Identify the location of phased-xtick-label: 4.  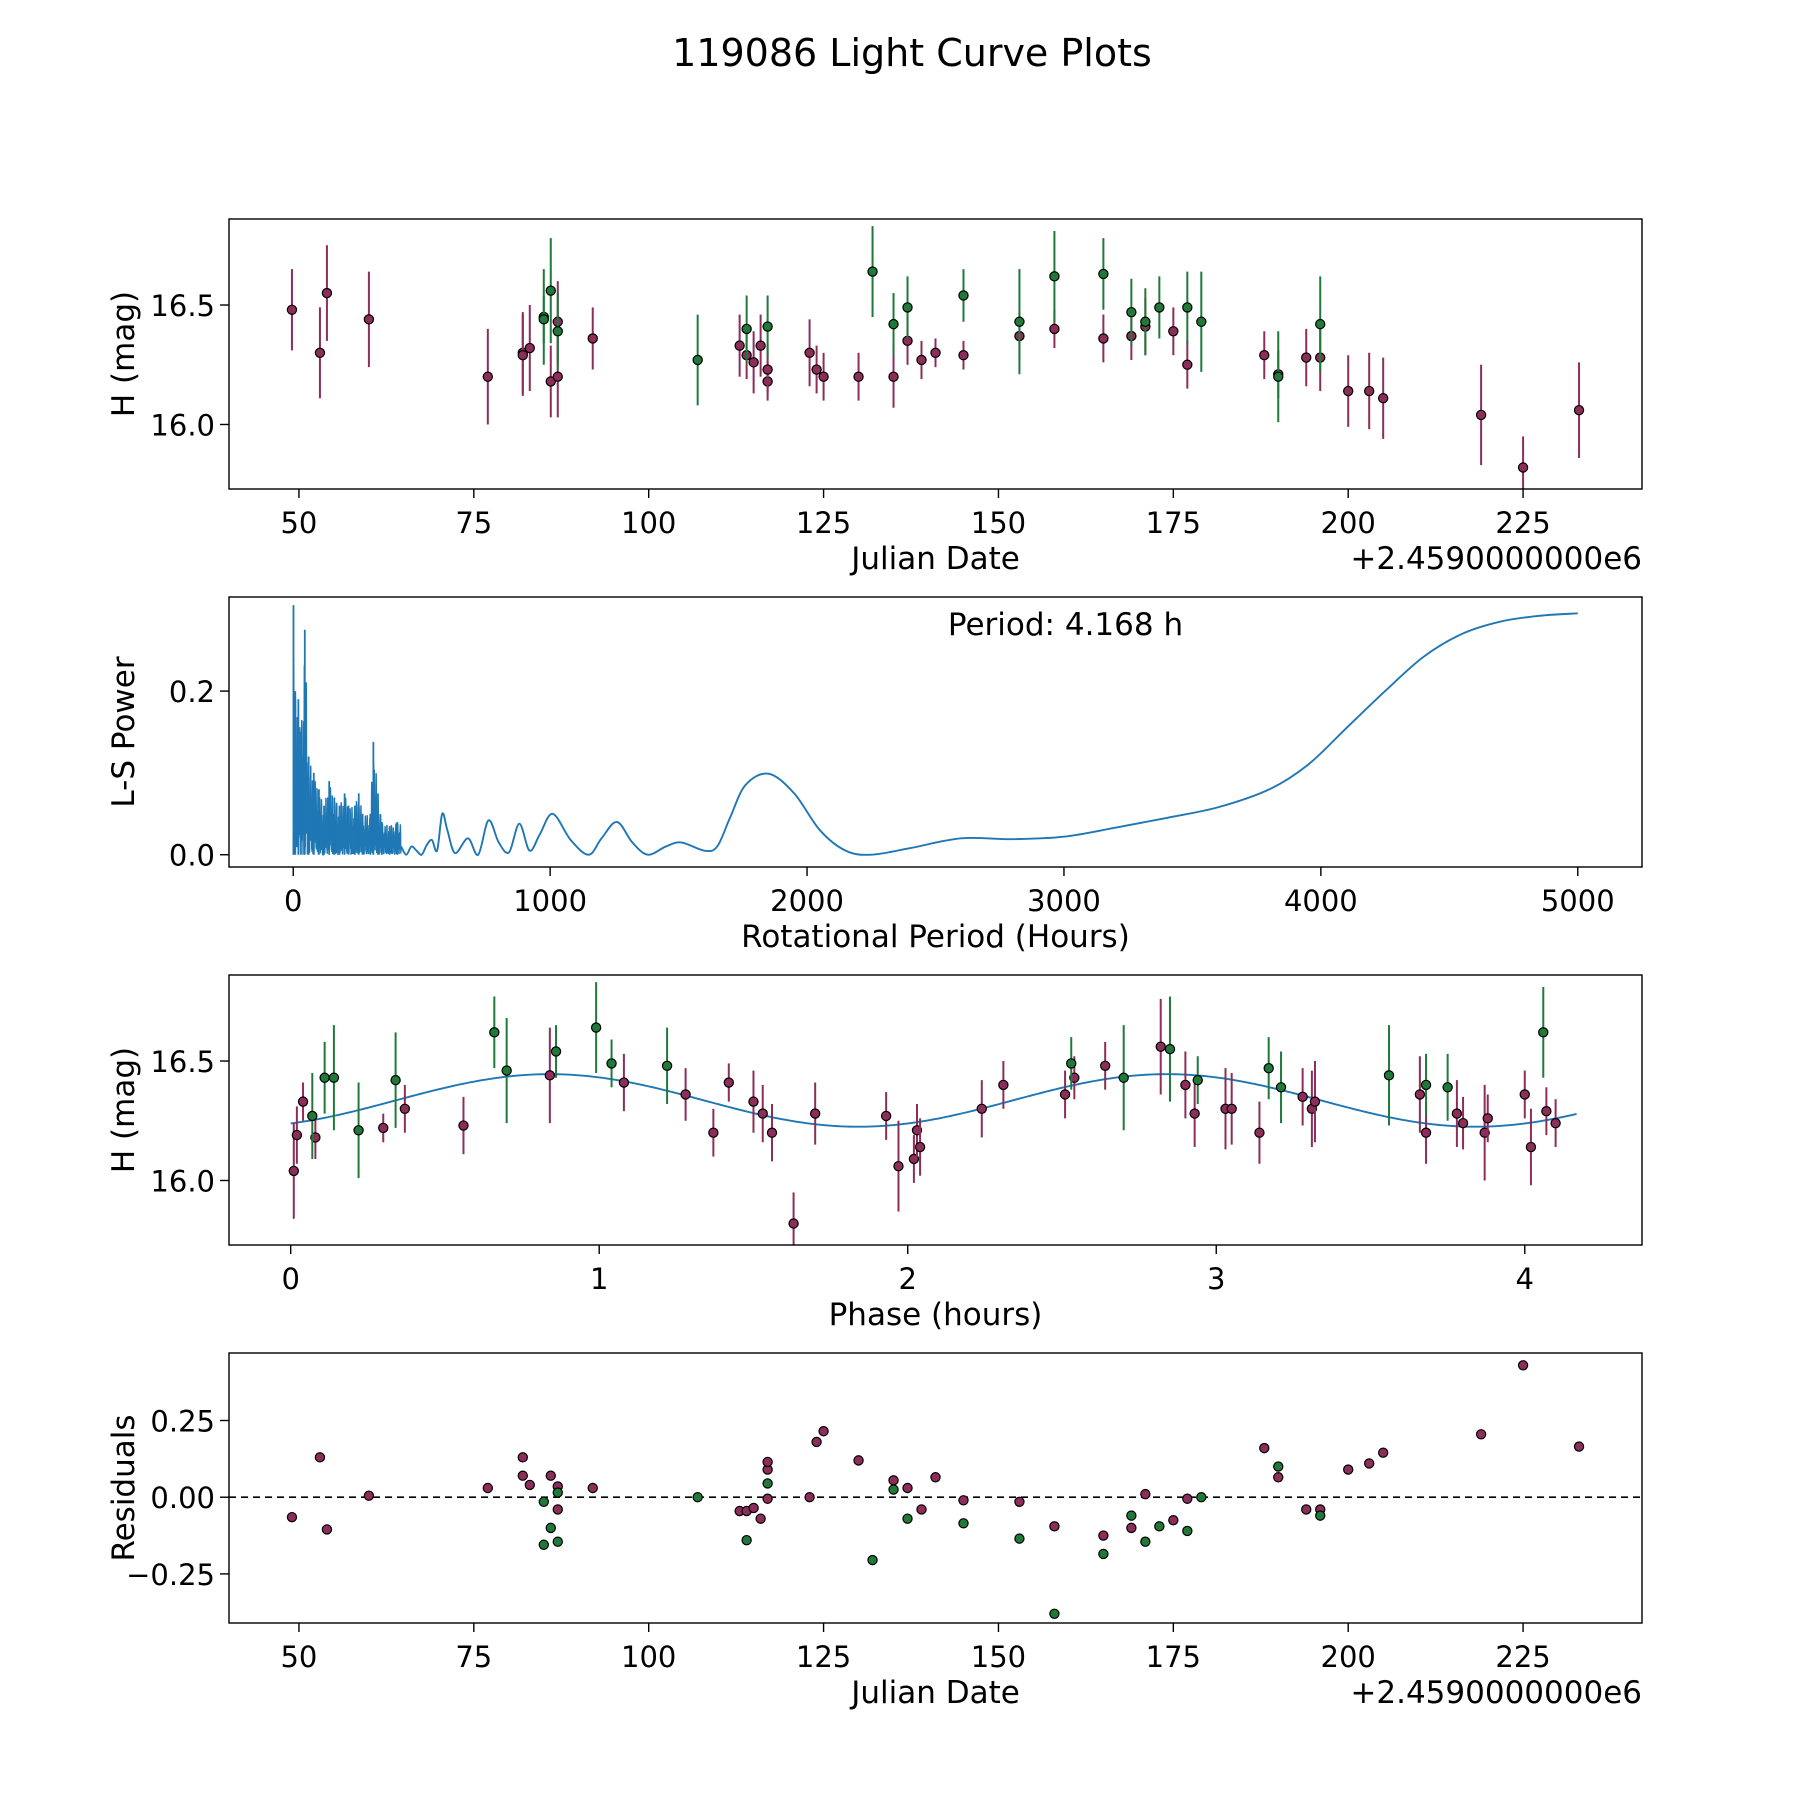
(1525, 1279).